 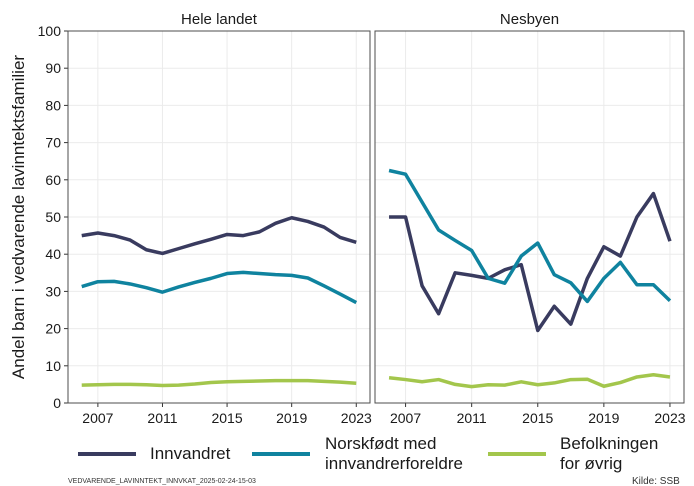 What do you see at coordinates (53, 329) in the screenshot?
I see `y-tick-label: 20` at bounding box center [53, 329].